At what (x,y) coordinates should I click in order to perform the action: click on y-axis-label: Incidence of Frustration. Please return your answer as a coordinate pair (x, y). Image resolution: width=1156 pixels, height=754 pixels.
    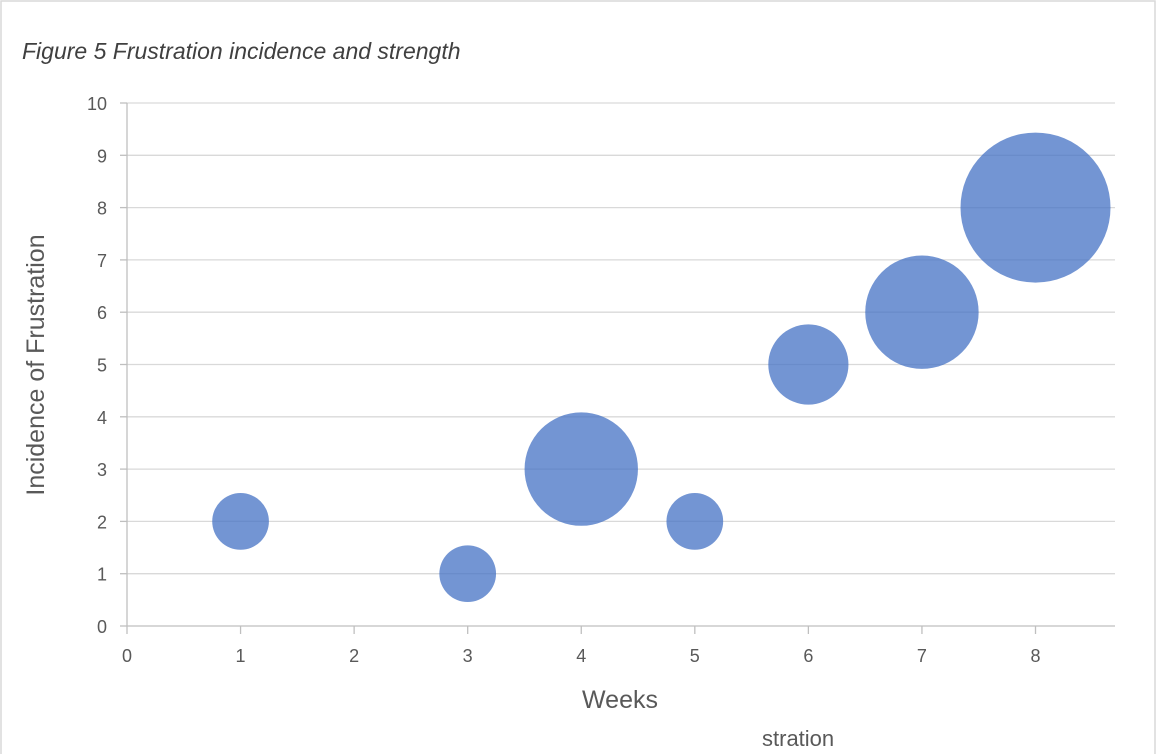
    Looking at the image, I should click on (36, 364).